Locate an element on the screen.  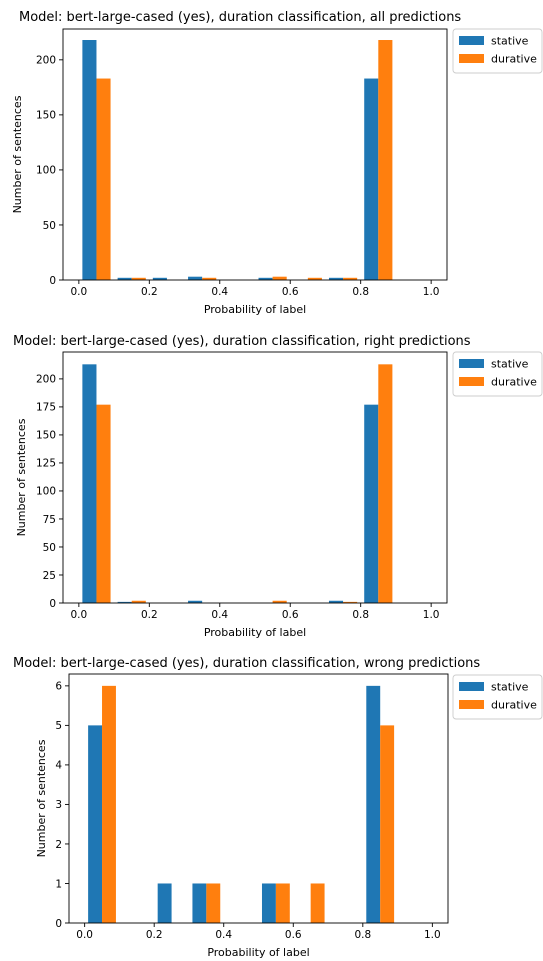
y-tick-label: 4 is located at coordinates (58, 766).